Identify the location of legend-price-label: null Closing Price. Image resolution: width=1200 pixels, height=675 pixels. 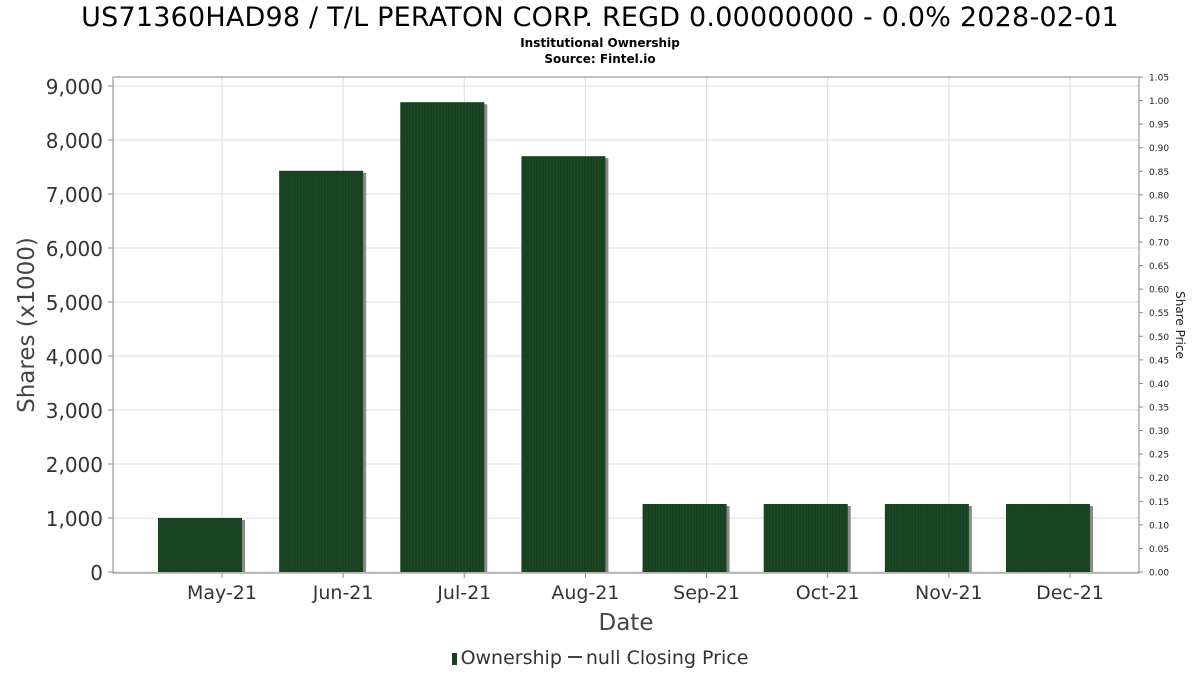
(667, 658).